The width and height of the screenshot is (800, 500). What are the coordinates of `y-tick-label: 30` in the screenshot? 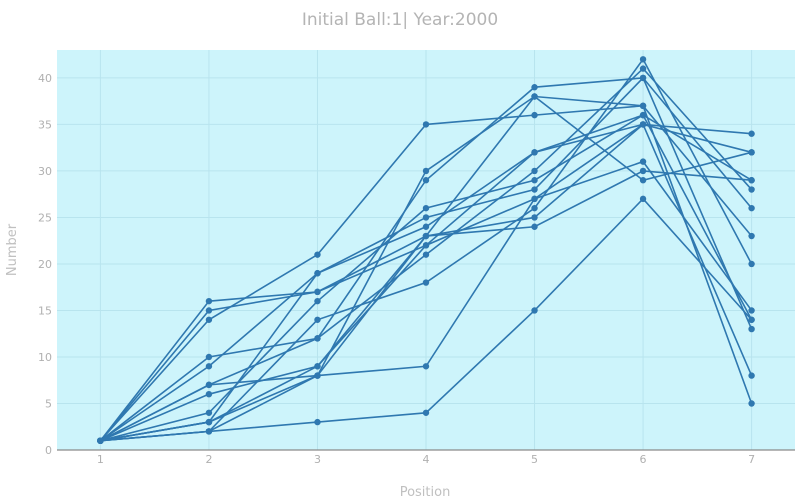 It's located at (45, 171).